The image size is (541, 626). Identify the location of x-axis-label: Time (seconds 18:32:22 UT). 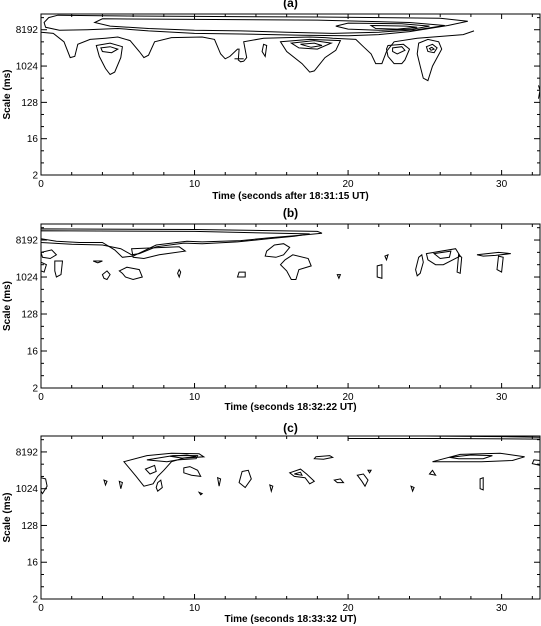
(290, 407).